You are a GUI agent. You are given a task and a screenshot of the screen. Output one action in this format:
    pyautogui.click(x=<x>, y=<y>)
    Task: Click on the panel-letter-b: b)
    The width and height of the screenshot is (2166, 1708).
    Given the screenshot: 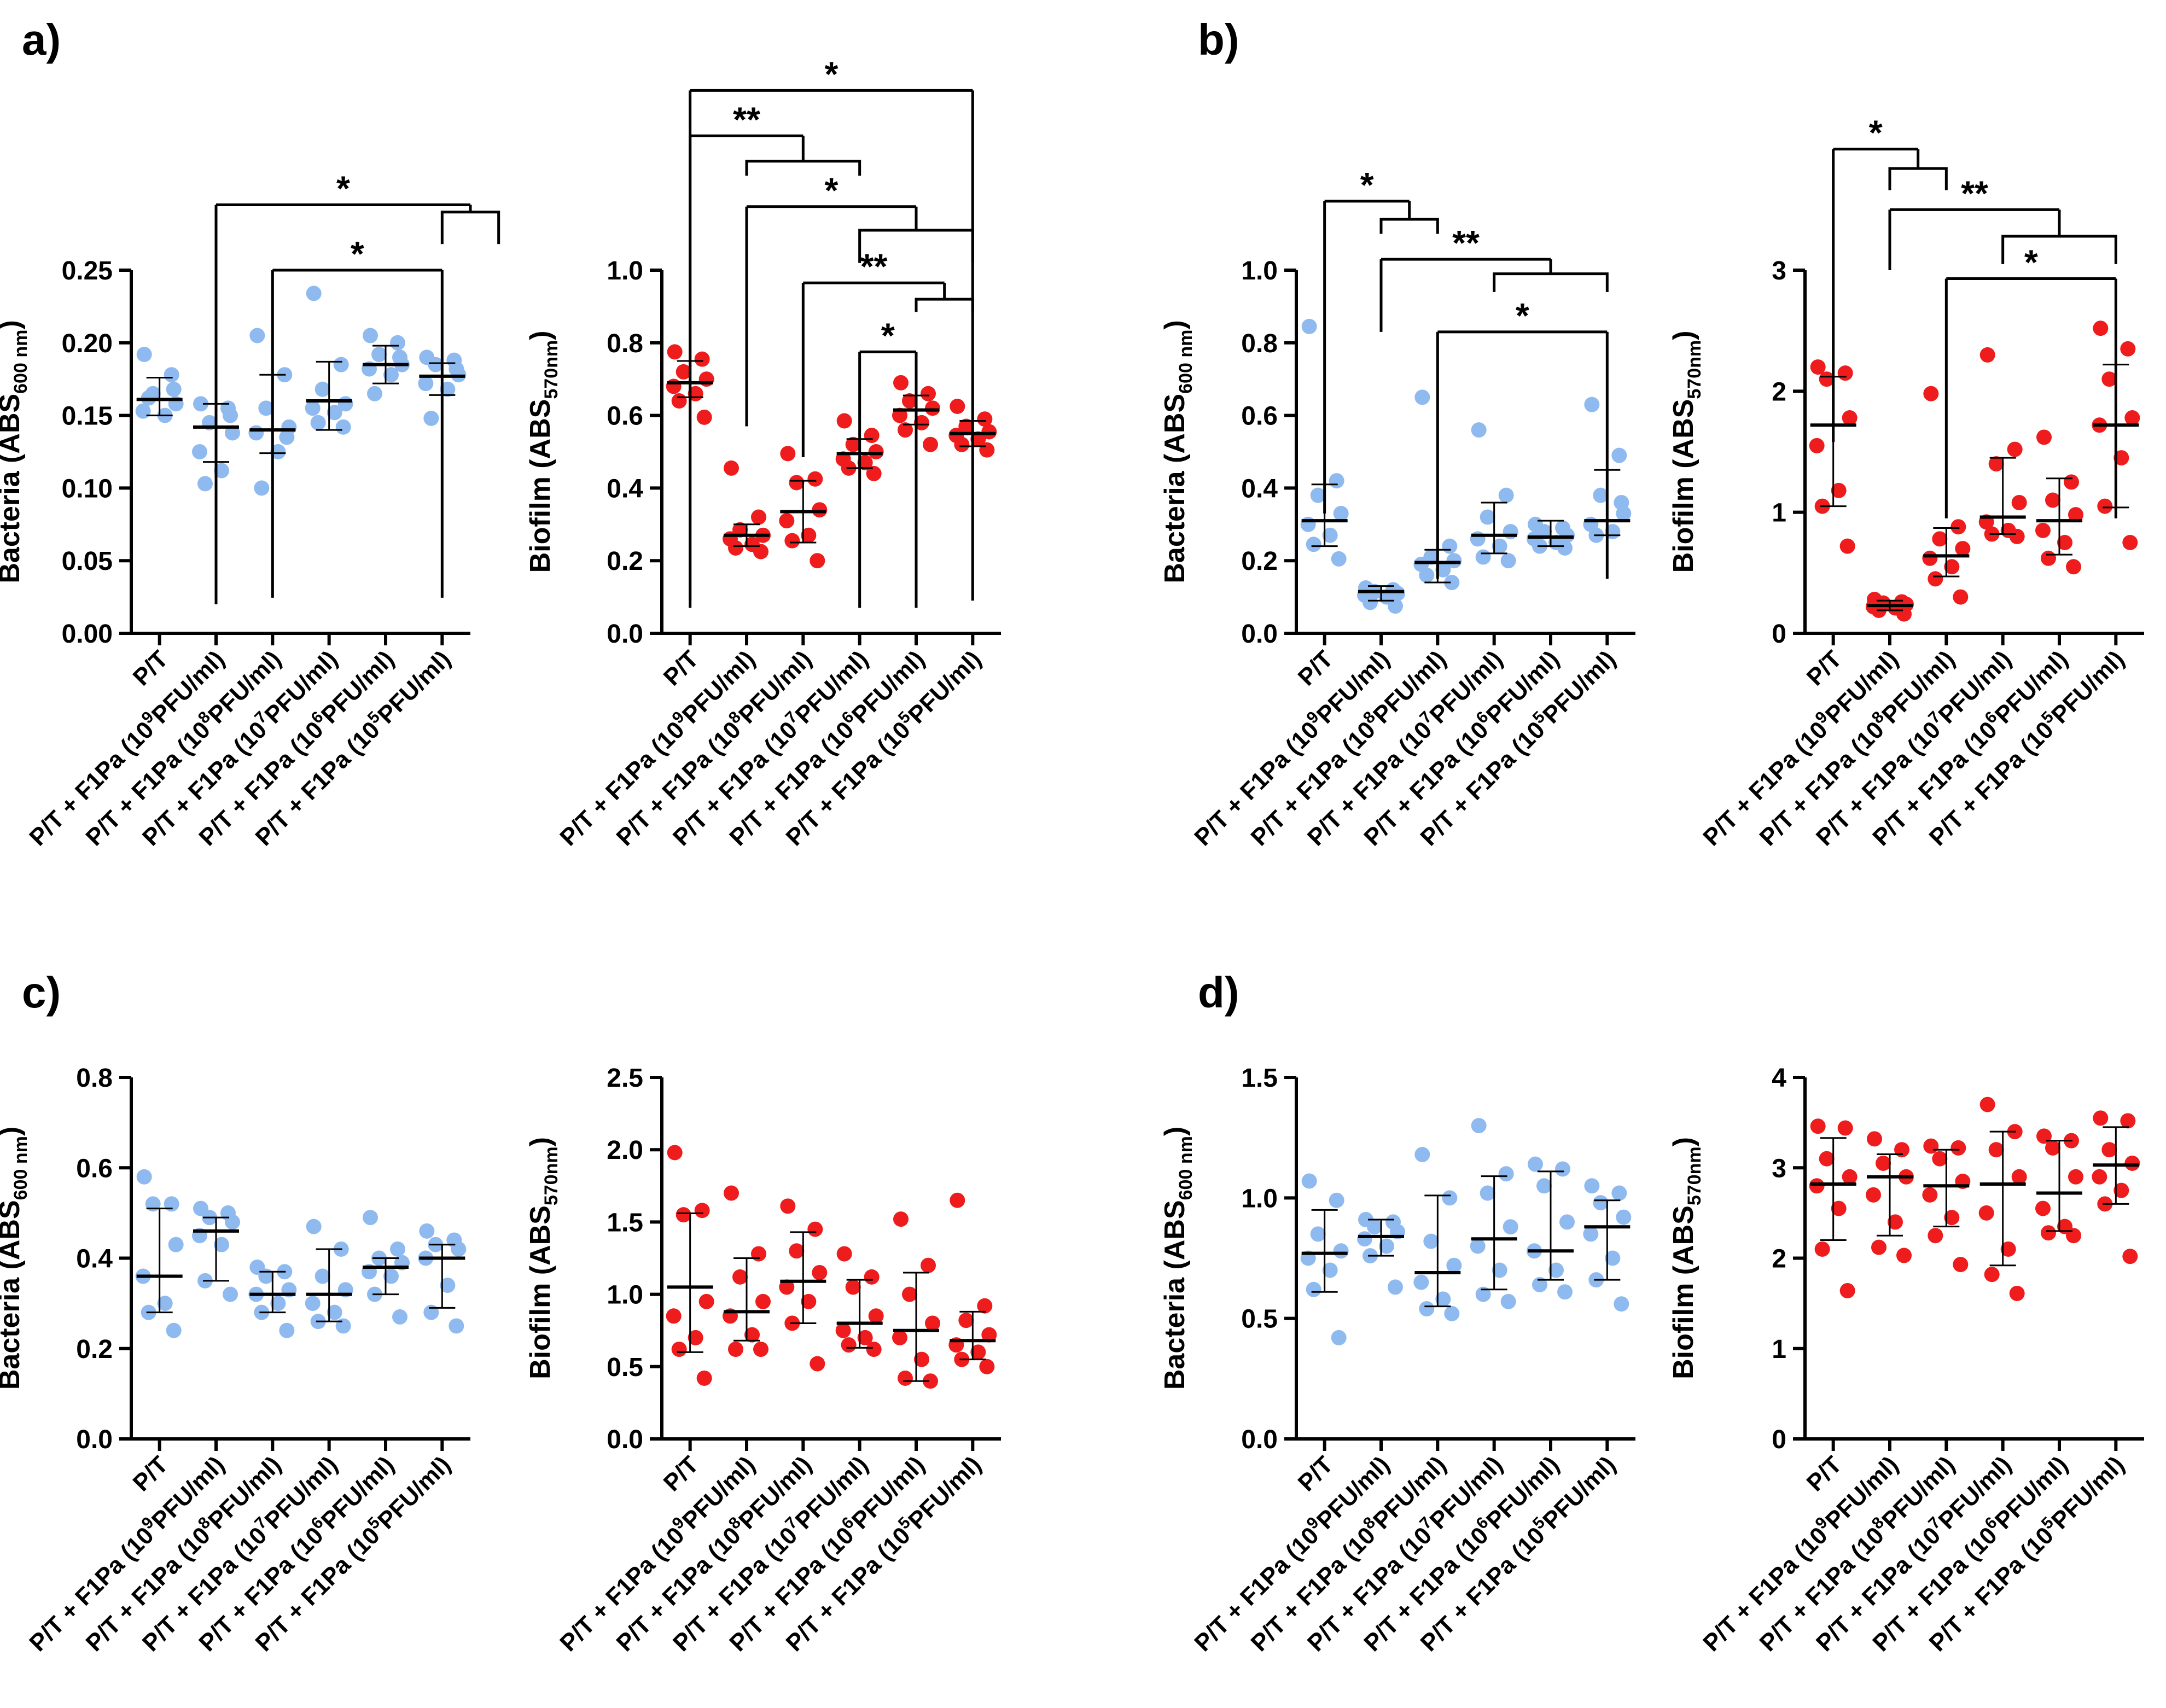 What is the action you would take?
    pyautogui.click(x=1218, y=39)
    